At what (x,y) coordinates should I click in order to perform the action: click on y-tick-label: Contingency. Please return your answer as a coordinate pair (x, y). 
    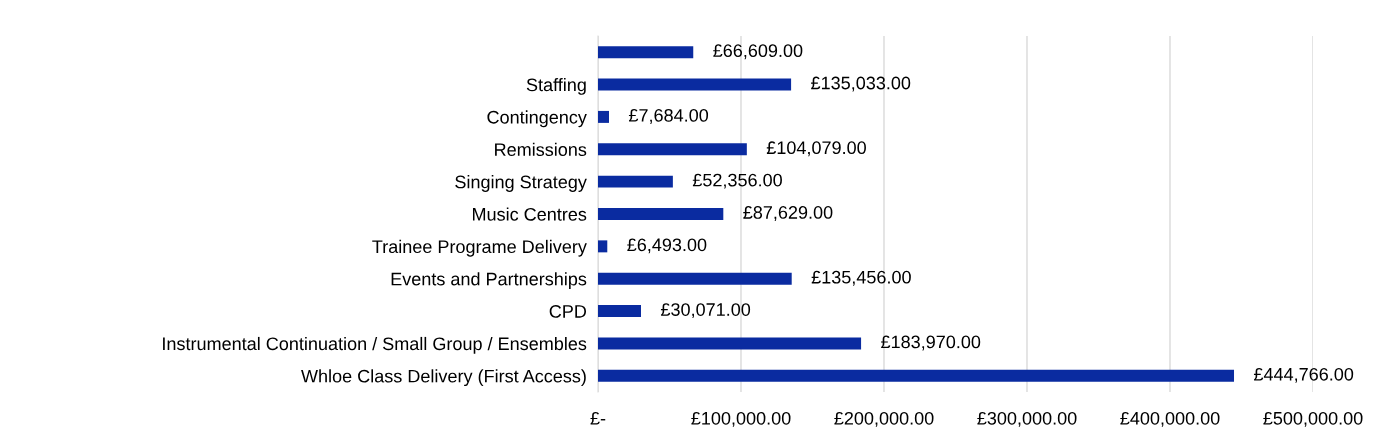
    Looking at the image, I should click on (537, 119).